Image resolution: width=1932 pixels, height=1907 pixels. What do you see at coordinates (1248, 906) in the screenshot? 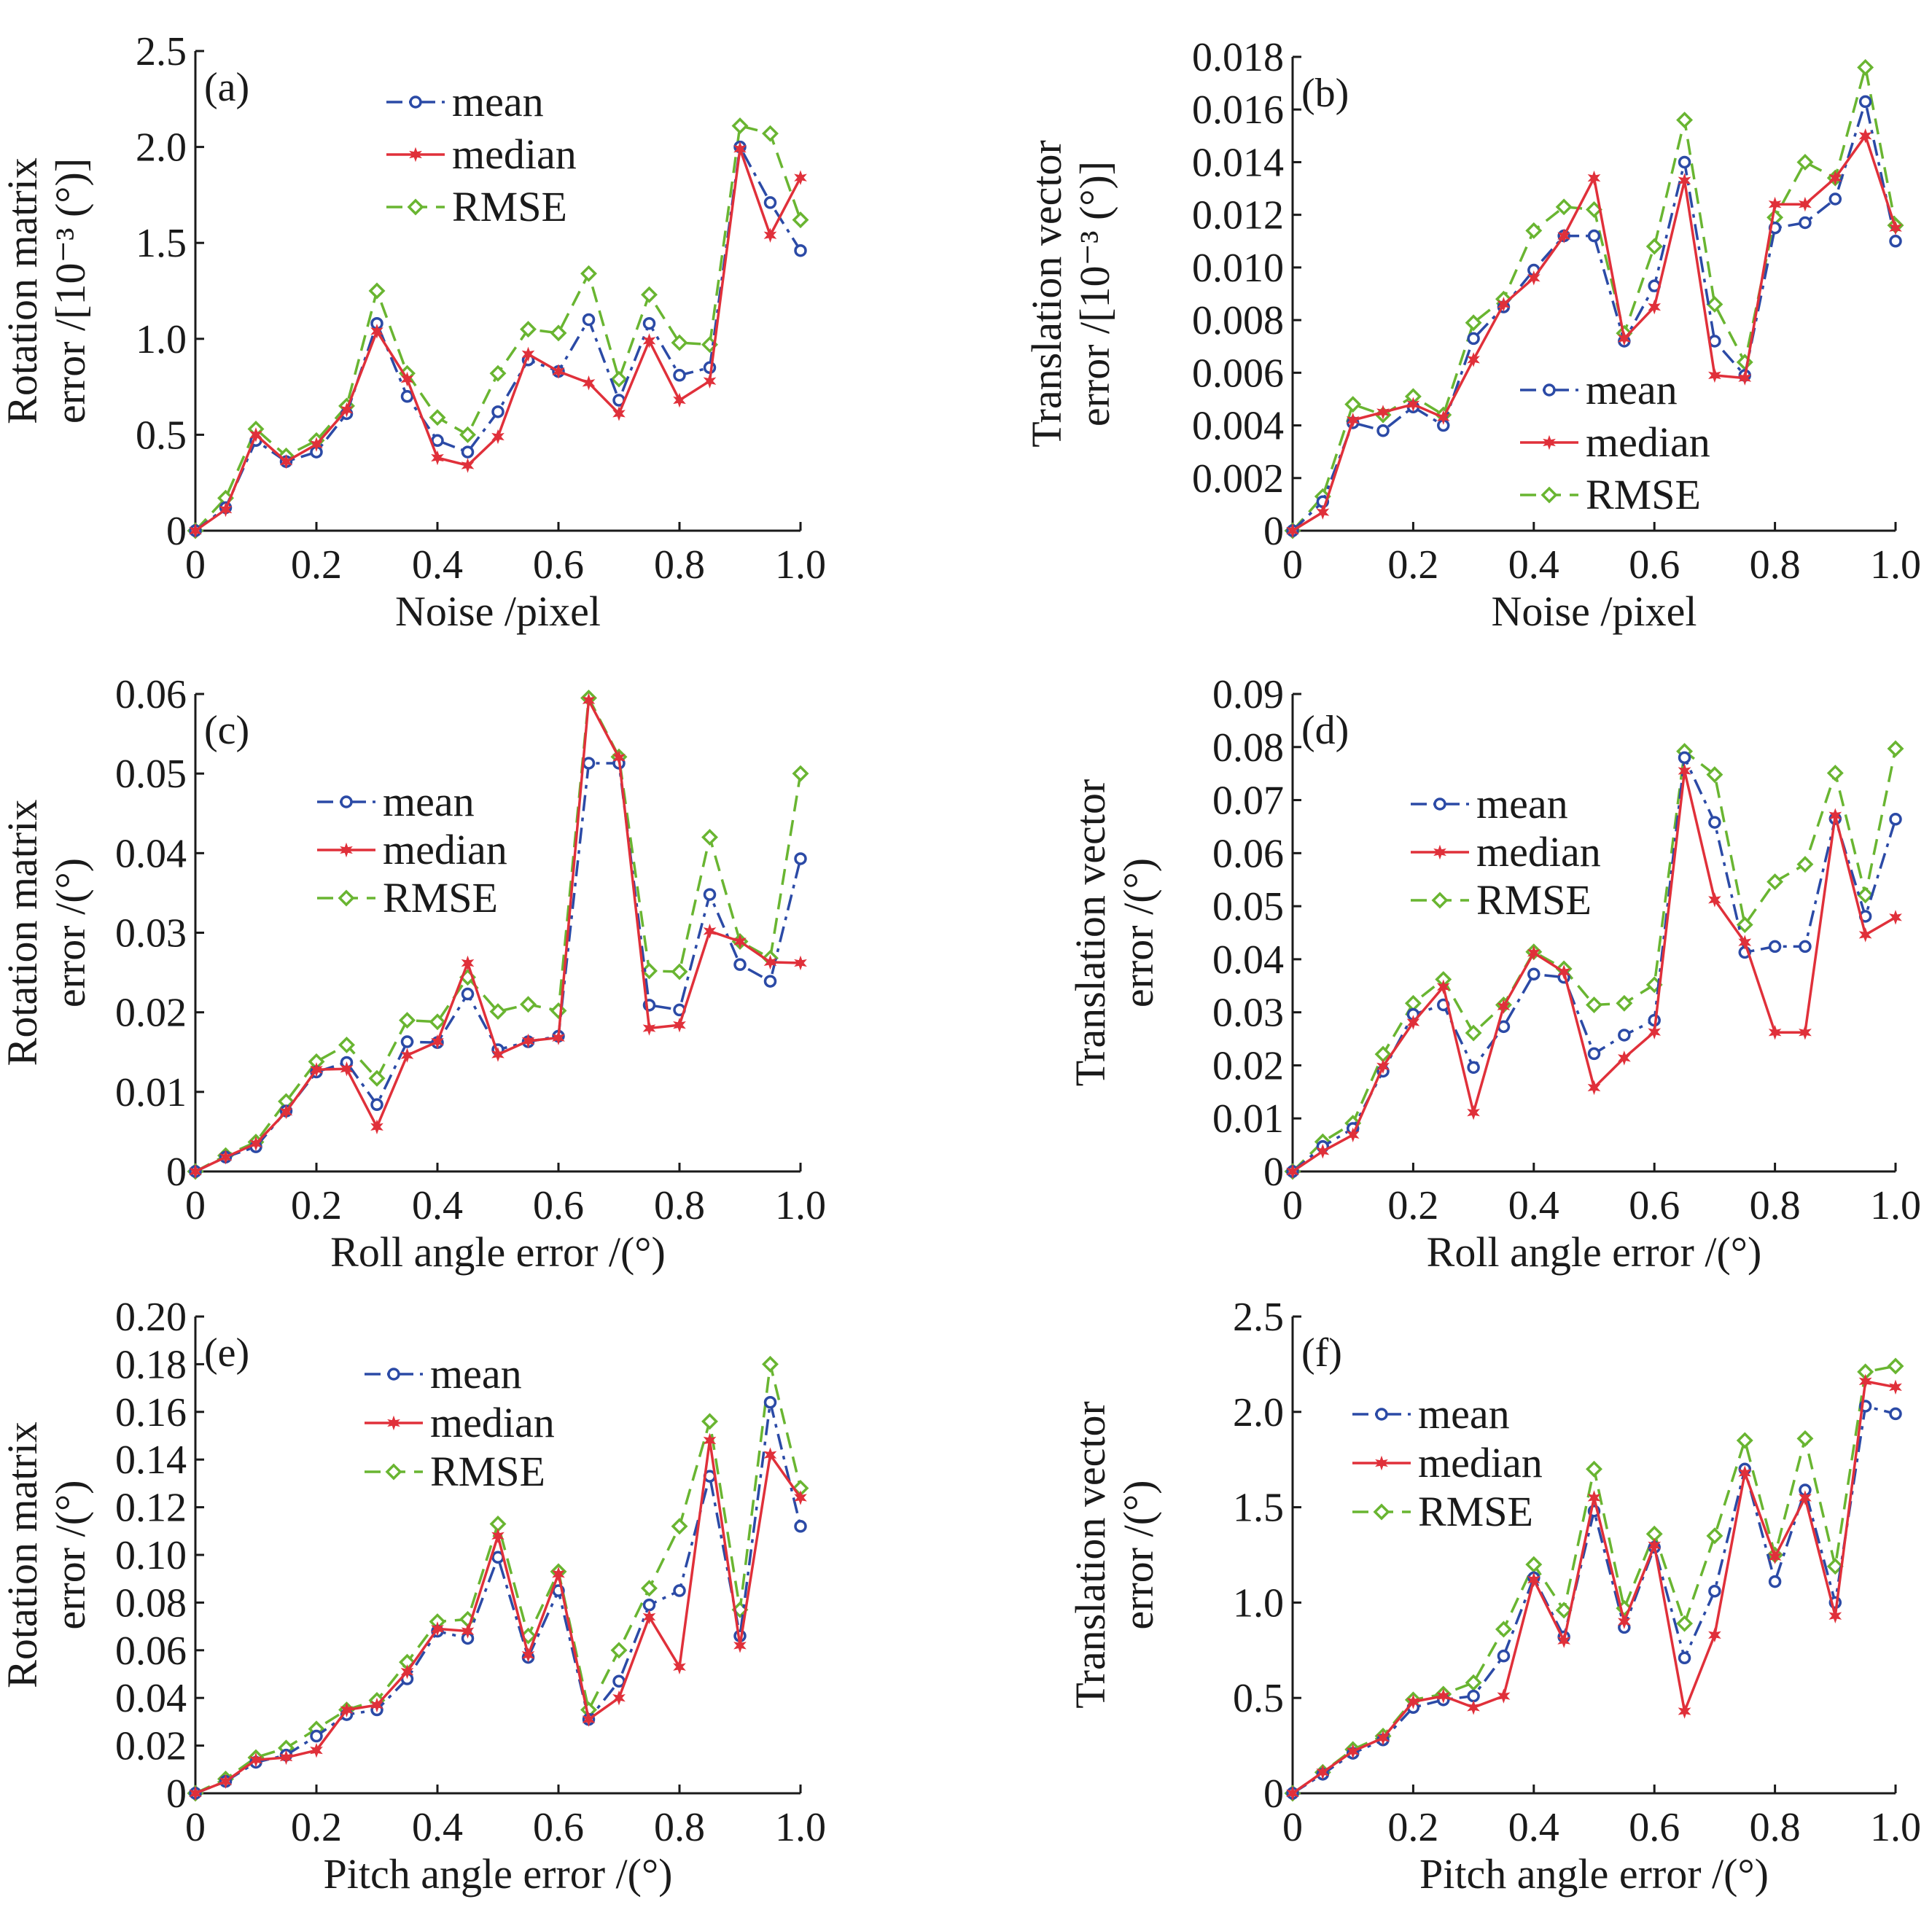
I see `y-tick-label: 0.05` at bounding box center [1248, 906].